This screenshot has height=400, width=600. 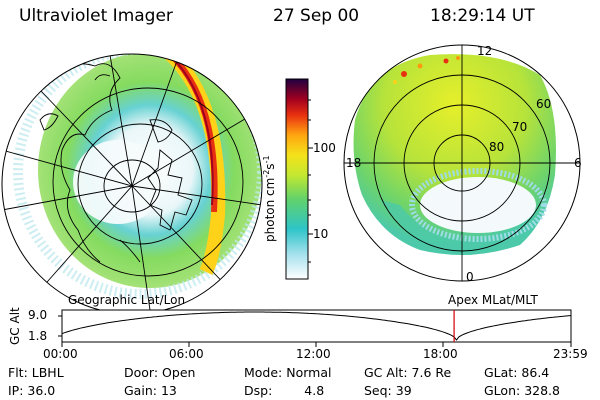 I want to click on nightside-gap, so click(x=478, y=205).